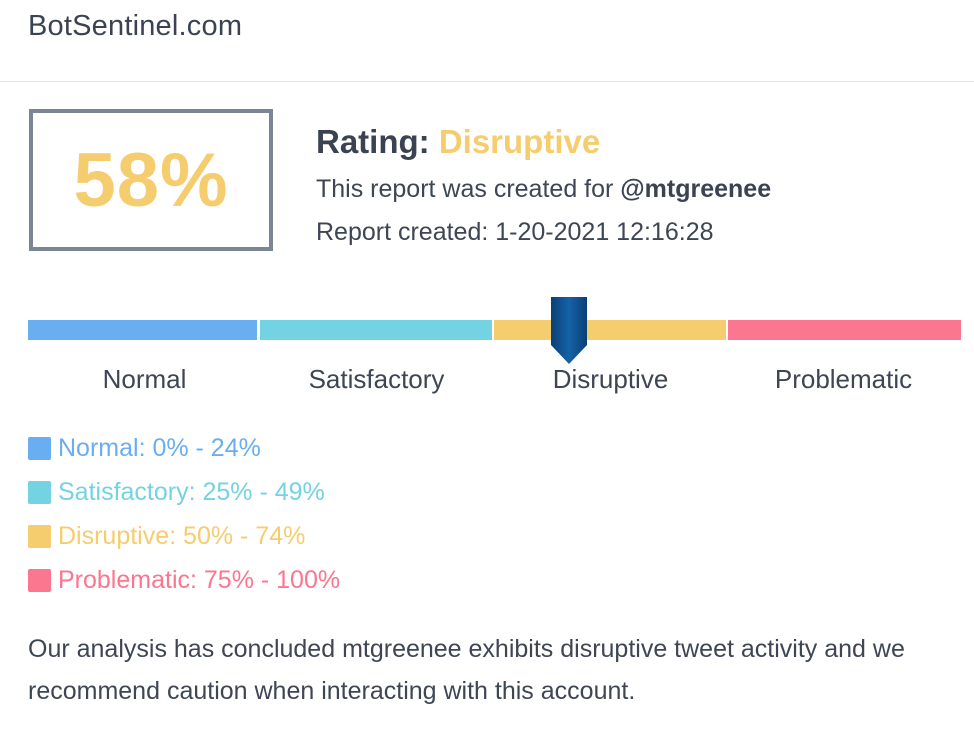 The image size is (974, 736). Describe the element at coordinates (610, 330) in the screenshot. I see `scale-segment-disruptive` at that location.